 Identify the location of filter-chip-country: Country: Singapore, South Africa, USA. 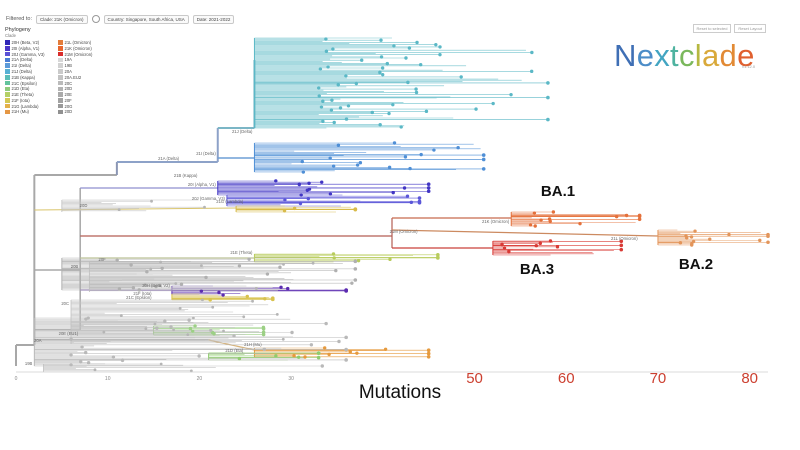
(146, 19).